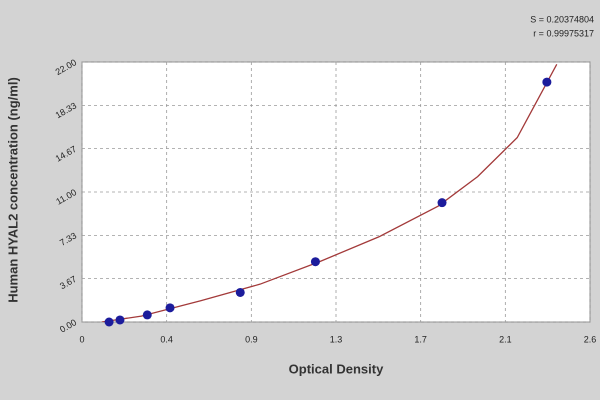 This screenshot has height=400, width=600. I want to click on annotation: r = 0.99975317, so click(563, 33).